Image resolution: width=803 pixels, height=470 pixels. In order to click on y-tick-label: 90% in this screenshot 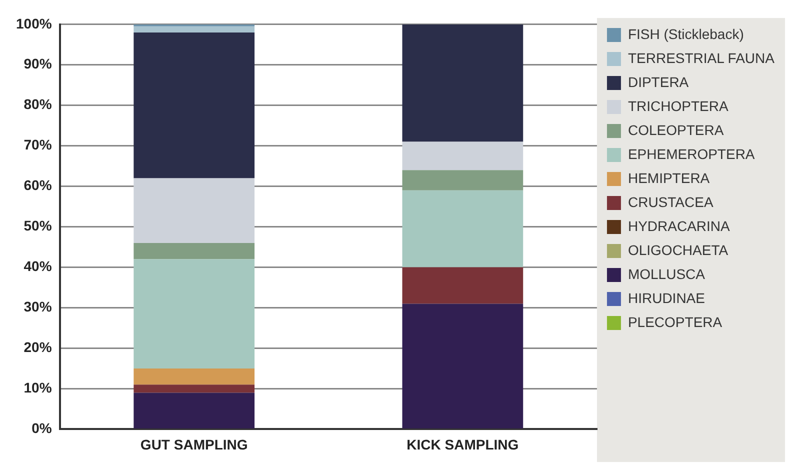, I will do `click(38, 64)`.